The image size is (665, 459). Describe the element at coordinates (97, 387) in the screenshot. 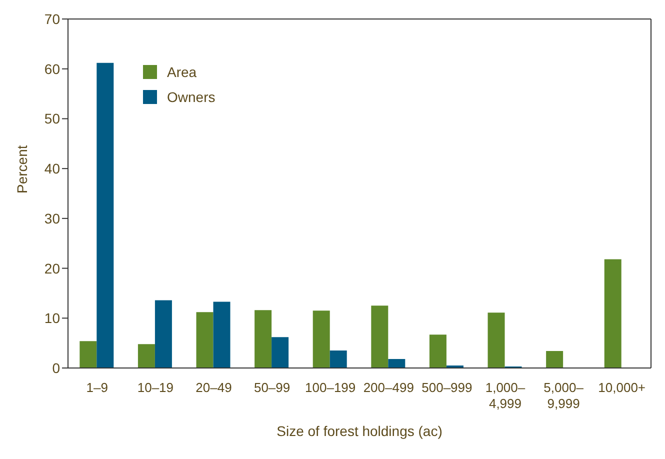

I see `x-tick-label: 1–9` at that location.